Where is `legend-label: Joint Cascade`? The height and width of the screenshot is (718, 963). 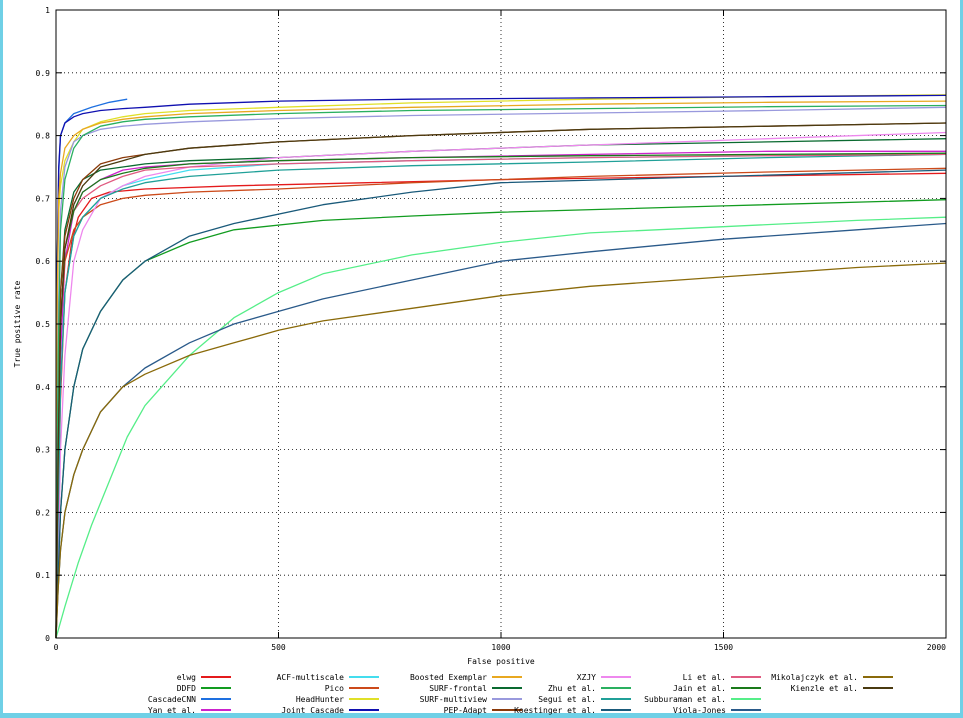
legend-label: Joint Cascade is located at coordinates (312, 710).